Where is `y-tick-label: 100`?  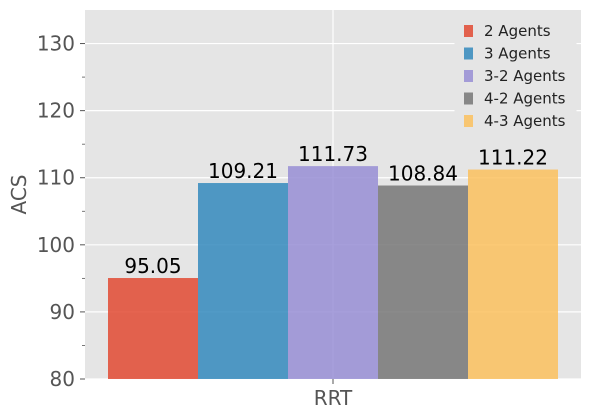
y-tick-label: 100 is located at coordinates (56, 245).